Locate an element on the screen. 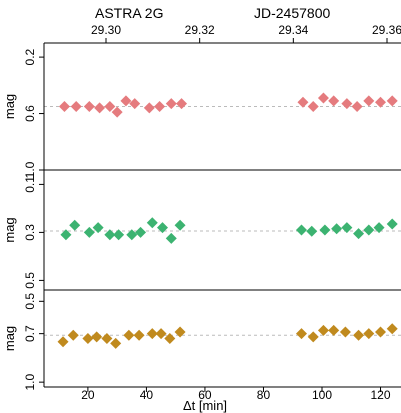 The width and height of the screenshot is (401, 413). y-tick-label: 0.2 is located at coordinates (30, 56).